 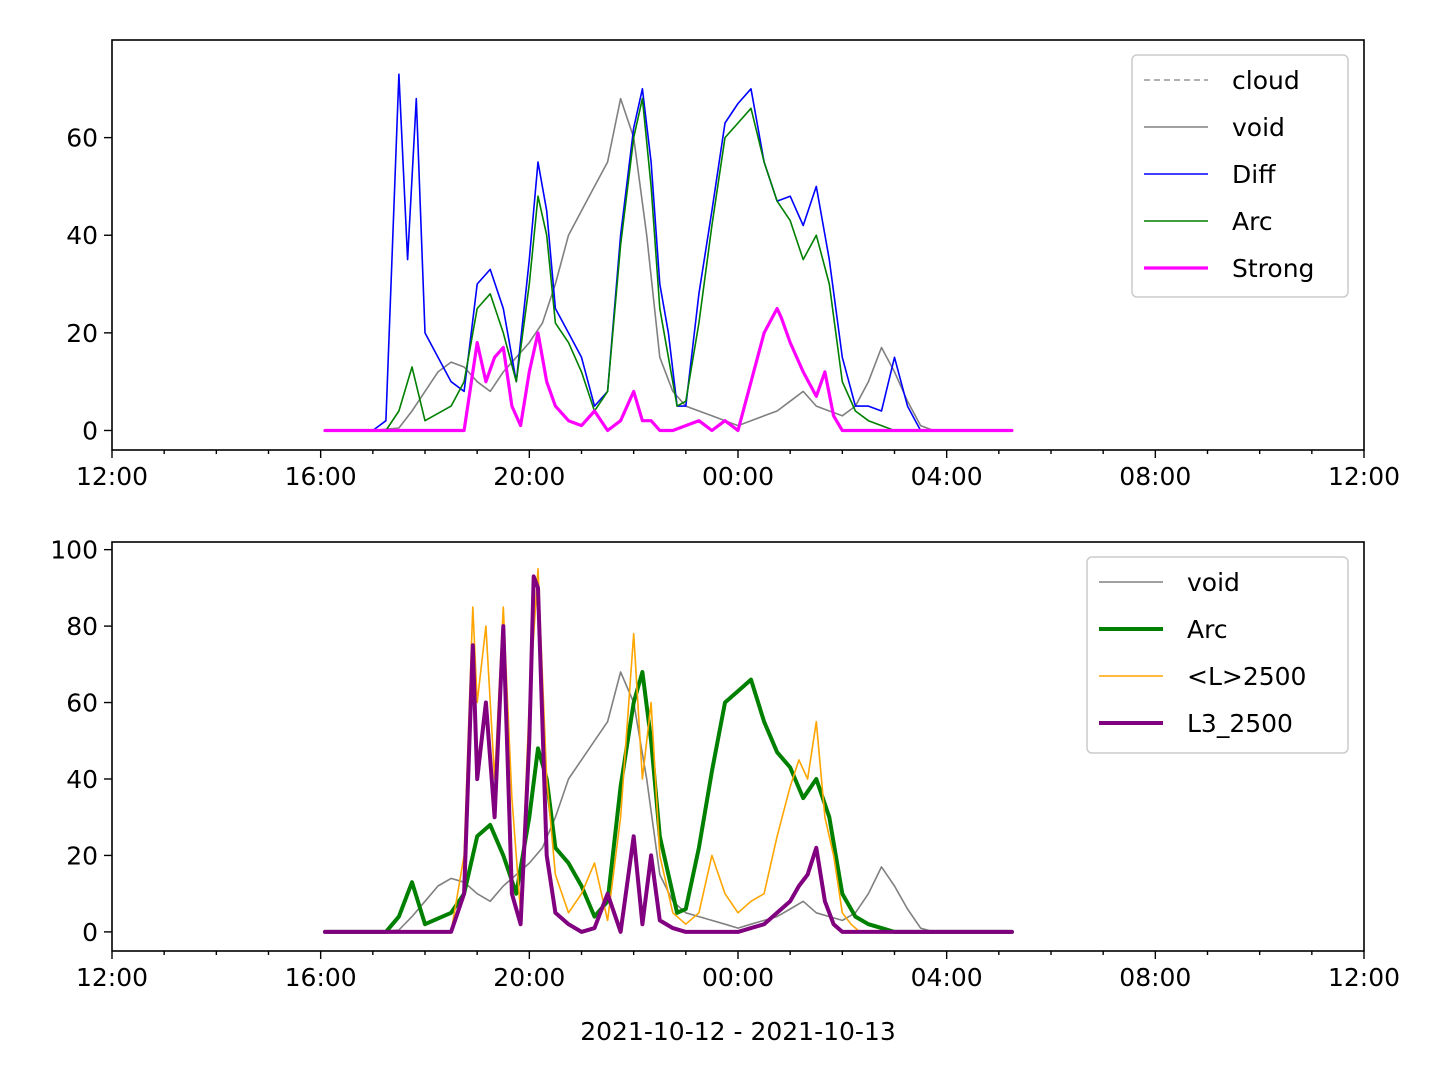 I want to click on bottom-legend: void Arc <L>2500 L3_2500, so click(x=1217, y=655).